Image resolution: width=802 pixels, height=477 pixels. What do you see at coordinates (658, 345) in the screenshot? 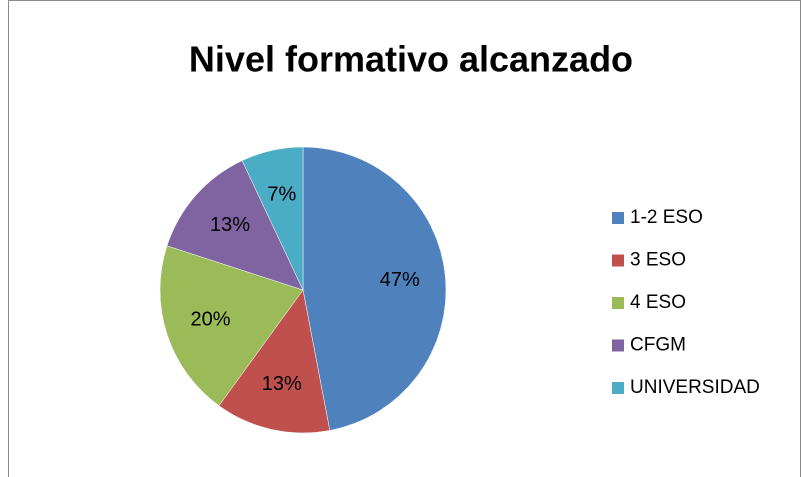
I see `legend-label: CFGM` at bounding box center [658, 345].